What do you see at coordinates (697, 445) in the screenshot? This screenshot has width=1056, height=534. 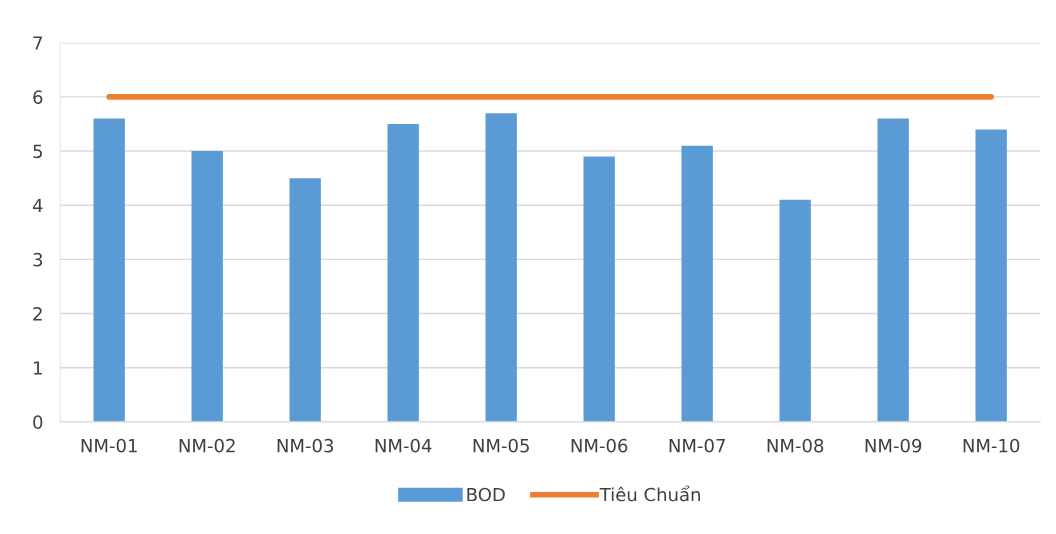 I see `x-tick-label: NM-07` at bounding box center [697, 445].